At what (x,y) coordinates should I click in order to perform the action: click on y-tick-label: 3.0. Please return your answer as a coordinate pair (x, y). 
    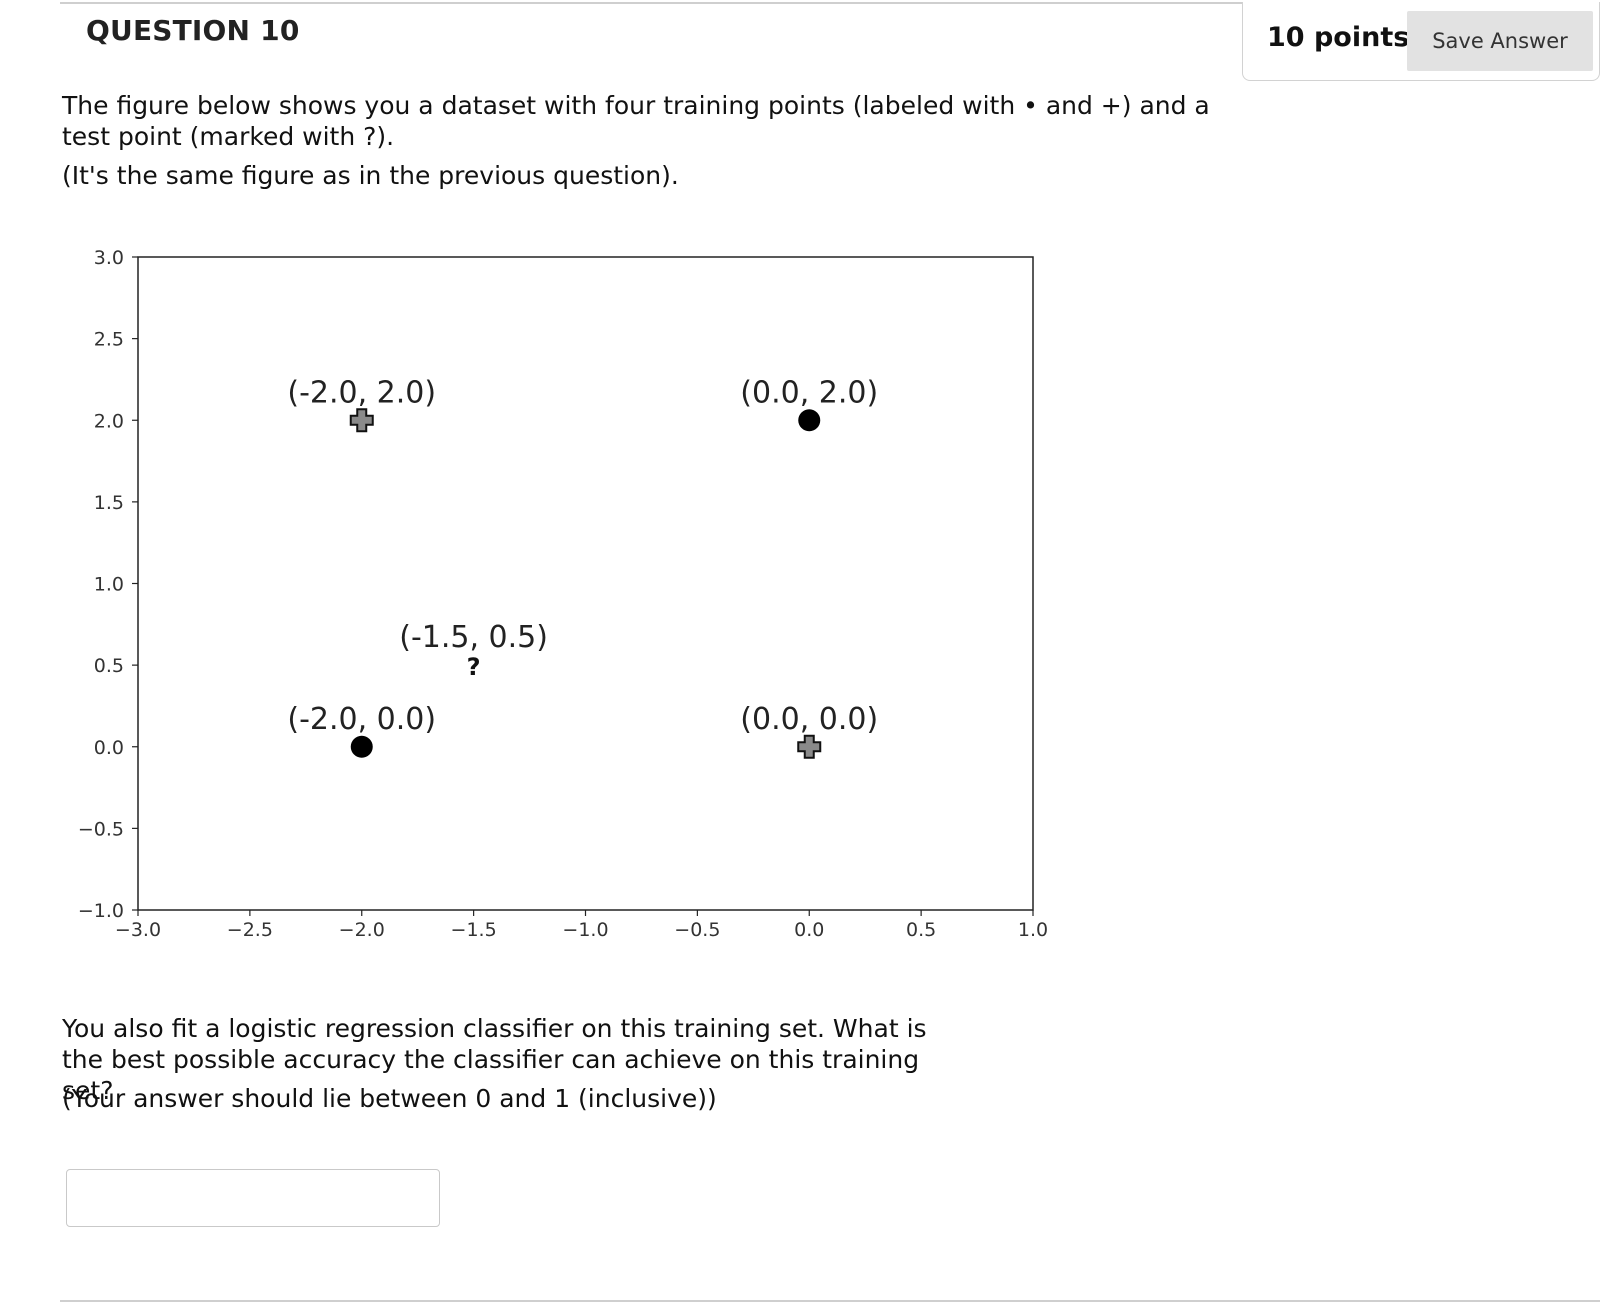
    Looking at the image, I should click on (109, 258).